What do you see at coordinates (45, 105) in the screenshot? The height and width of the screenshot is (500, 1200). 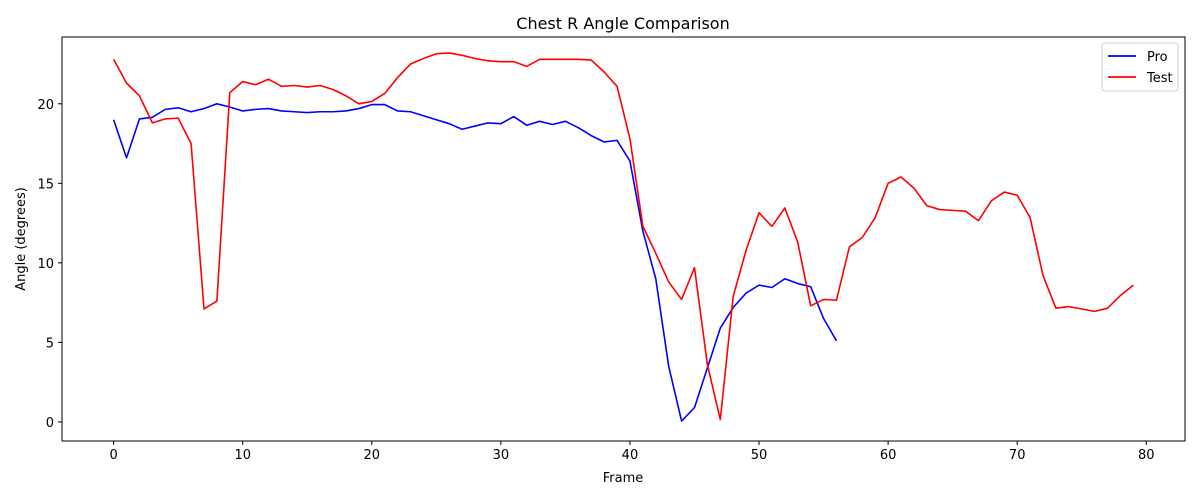 I see `y-tick-label: 20` at bounding box center [45, 105].